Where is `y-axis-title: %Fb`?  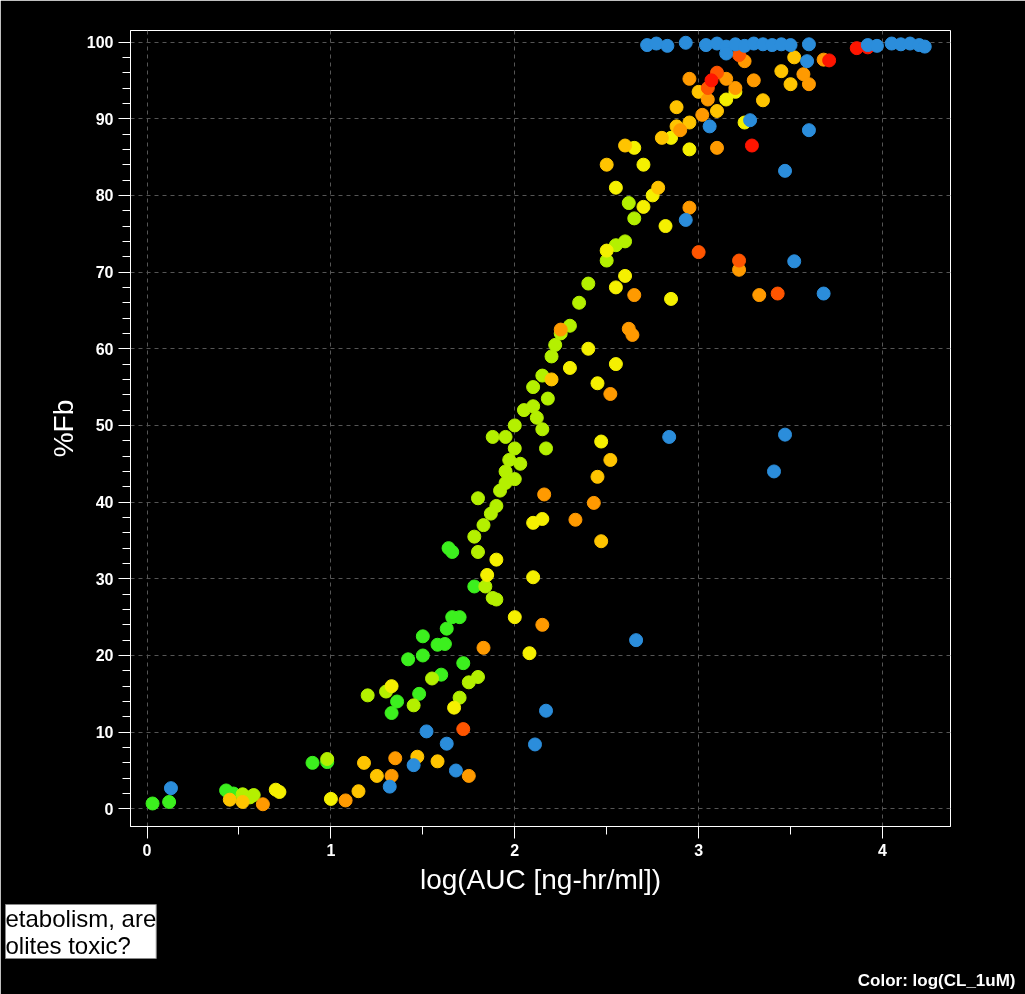
y-axis-title: %Fb is located at coordinates (63, 428).